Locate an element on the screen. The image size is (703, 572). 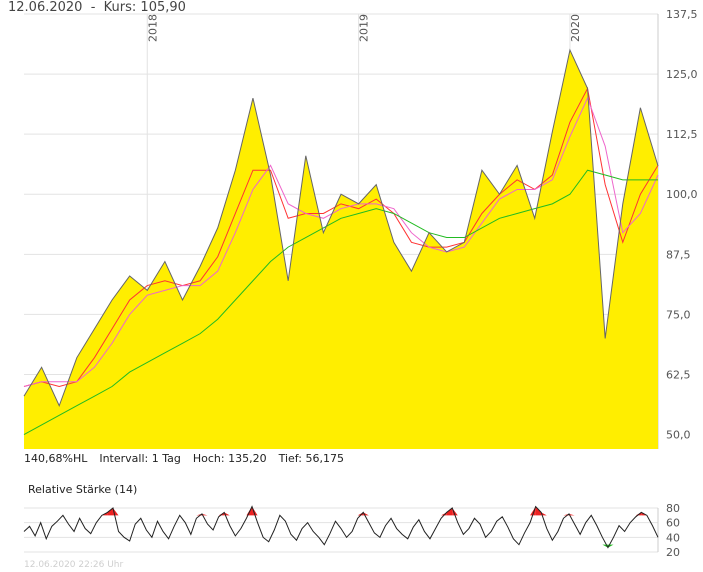
price-tick-label: 100,0 is located at coordinates (682, 194).